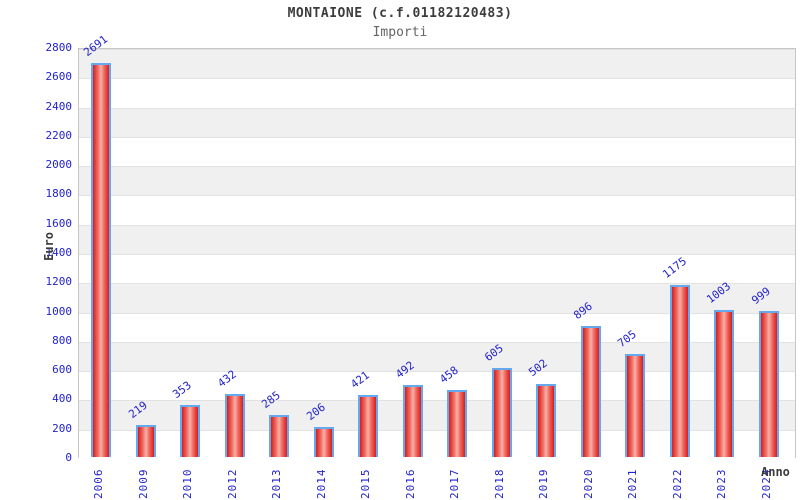 The image size is (800, 500). I want to click on y-tick-label-1200: 1200, so click(59, 282).